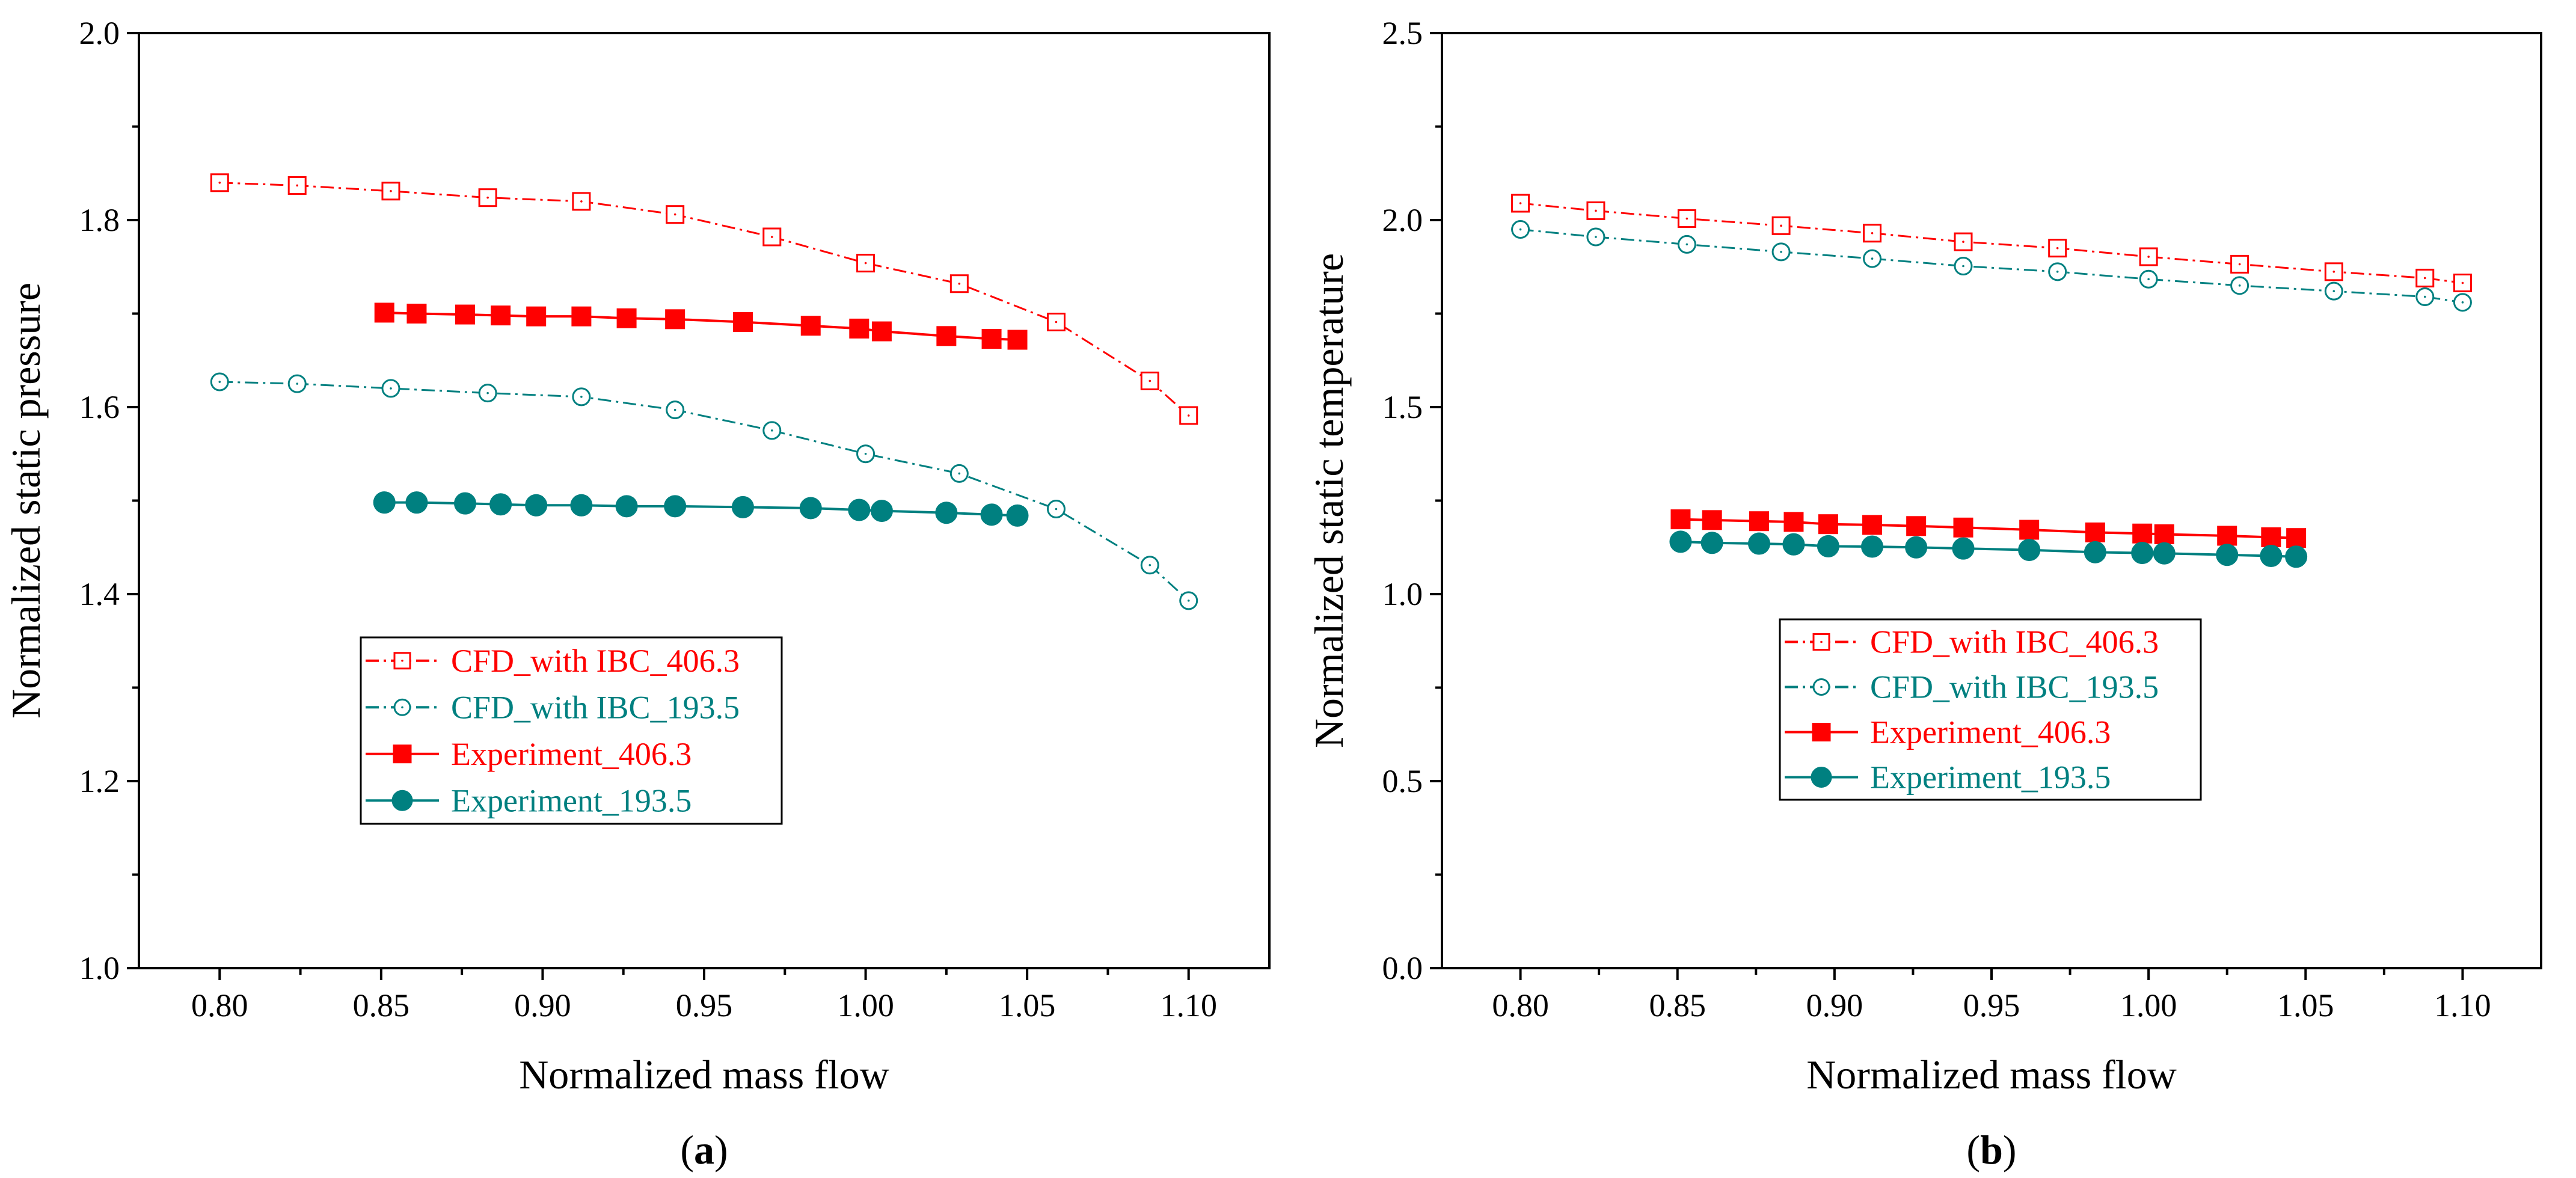  Describe the element at coordinates (1402, 407) in the screenshot. I see `y-tick-label: 1.5` at that location.